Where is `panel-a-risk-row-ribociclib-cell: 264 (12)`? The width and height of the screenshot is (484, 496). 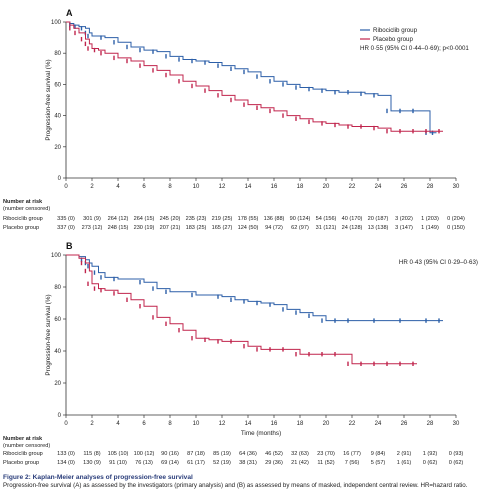 panel-a-risk-row-ribociclib-cell: 264 (12) is located at coordinates (118, 219).